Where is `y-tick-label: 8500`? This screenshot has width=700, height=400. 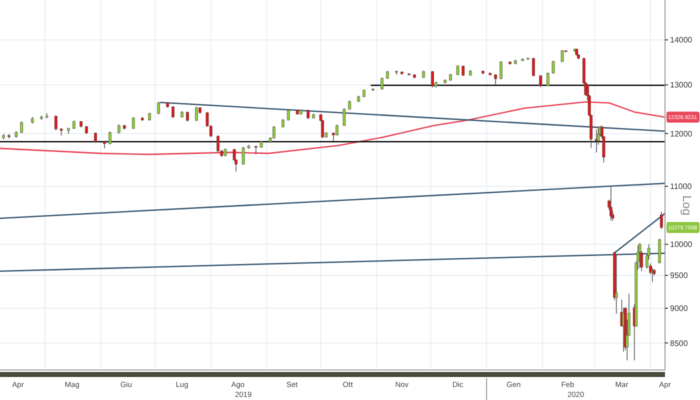 y-tick-label: 8500 is located at coordinates (679, 343).